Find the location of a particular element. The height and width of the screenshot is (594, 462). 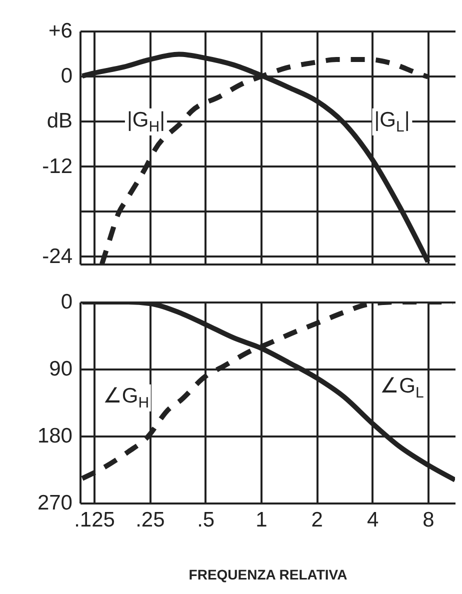

y-tick-label: -24 is located at coordinates (57, 256).